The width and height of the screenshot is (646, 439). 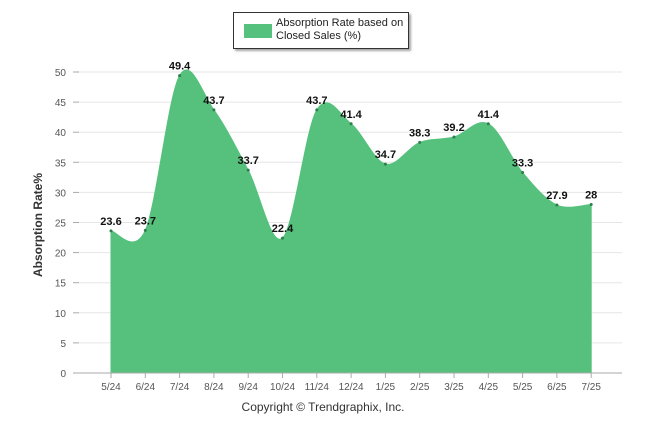 What do you see at coordinates (523, 387) in the screenshot?
I see `x-tick-label: 5/25` at bounding box center [523, 387].